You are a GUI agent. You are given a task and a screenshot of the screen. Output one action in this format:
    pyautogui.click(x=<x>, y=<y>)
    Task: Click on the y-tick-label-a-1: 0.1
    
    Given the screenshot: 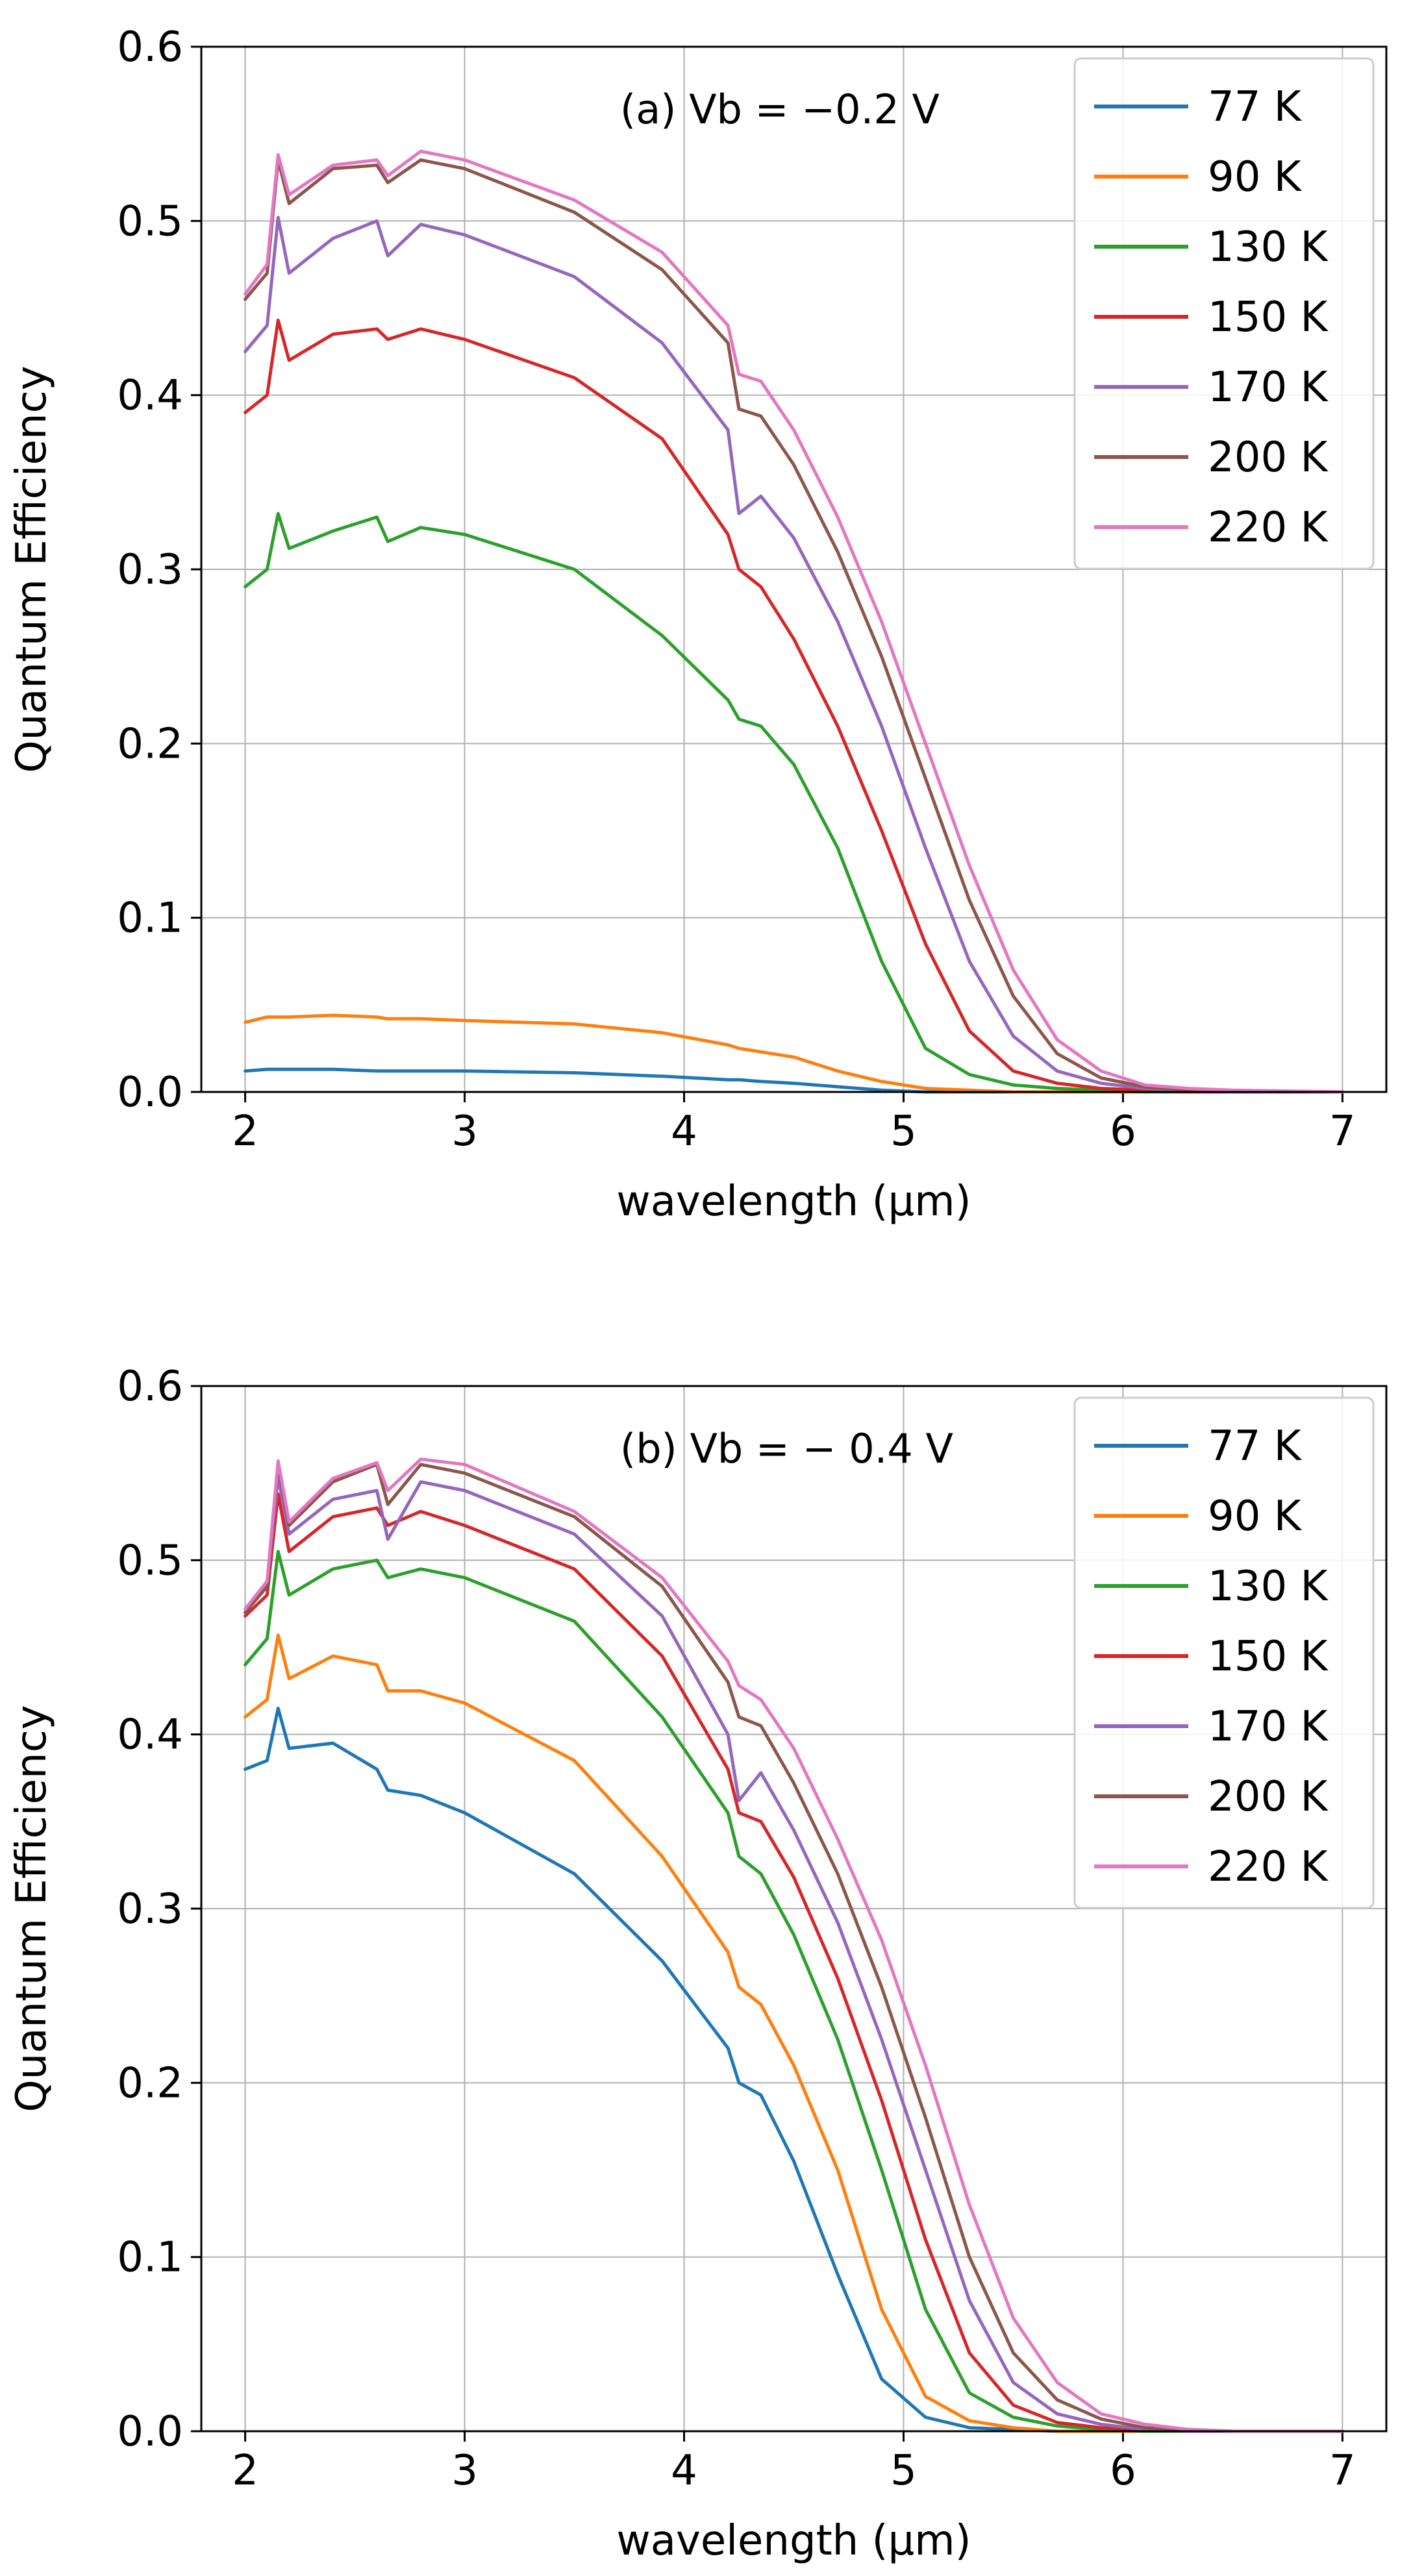 What is the action you would take?
    pyautogui.click(x=150, y=919)
    